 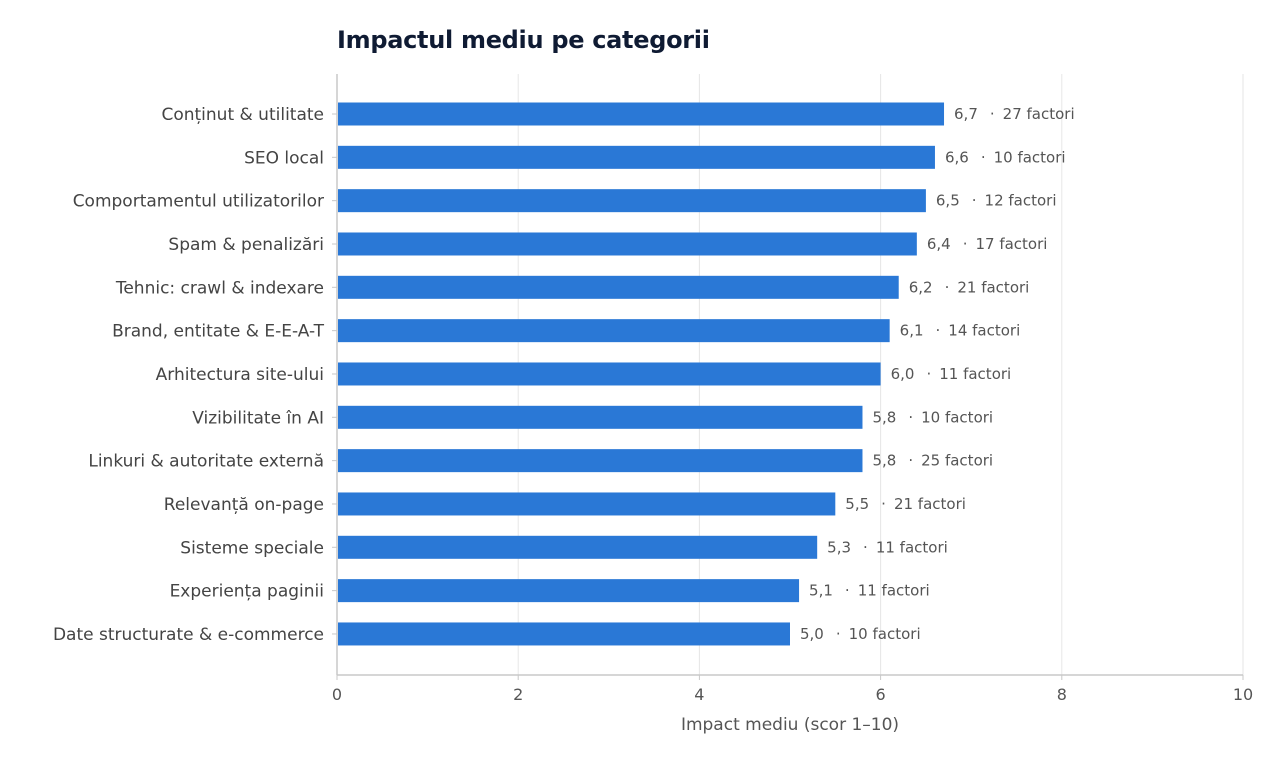 What do you see at coordinates (244, 505) in the screenshot?
I see `category-label: Relevanță on-page` at bounding box center [244, 505].